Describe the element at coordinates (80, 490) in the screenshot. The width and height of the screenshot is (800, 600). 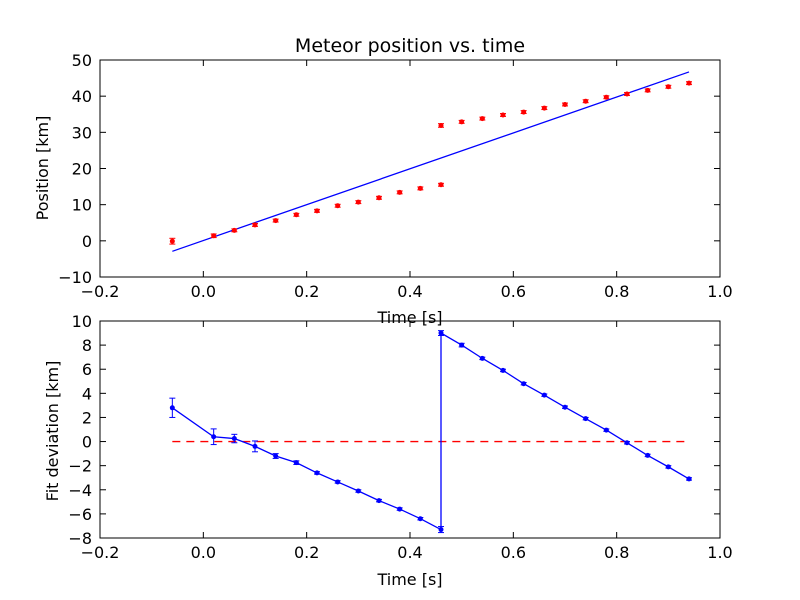
I see `y-tick-label: −4` at that location.